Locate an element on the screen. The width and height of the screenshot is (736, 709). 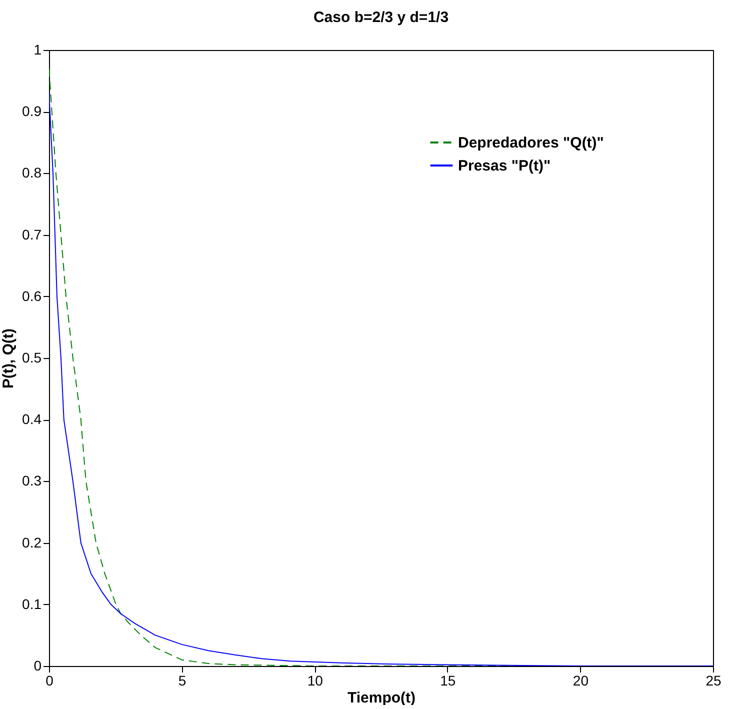
x-tick-label: 0 is located at coordinates (50, 680).